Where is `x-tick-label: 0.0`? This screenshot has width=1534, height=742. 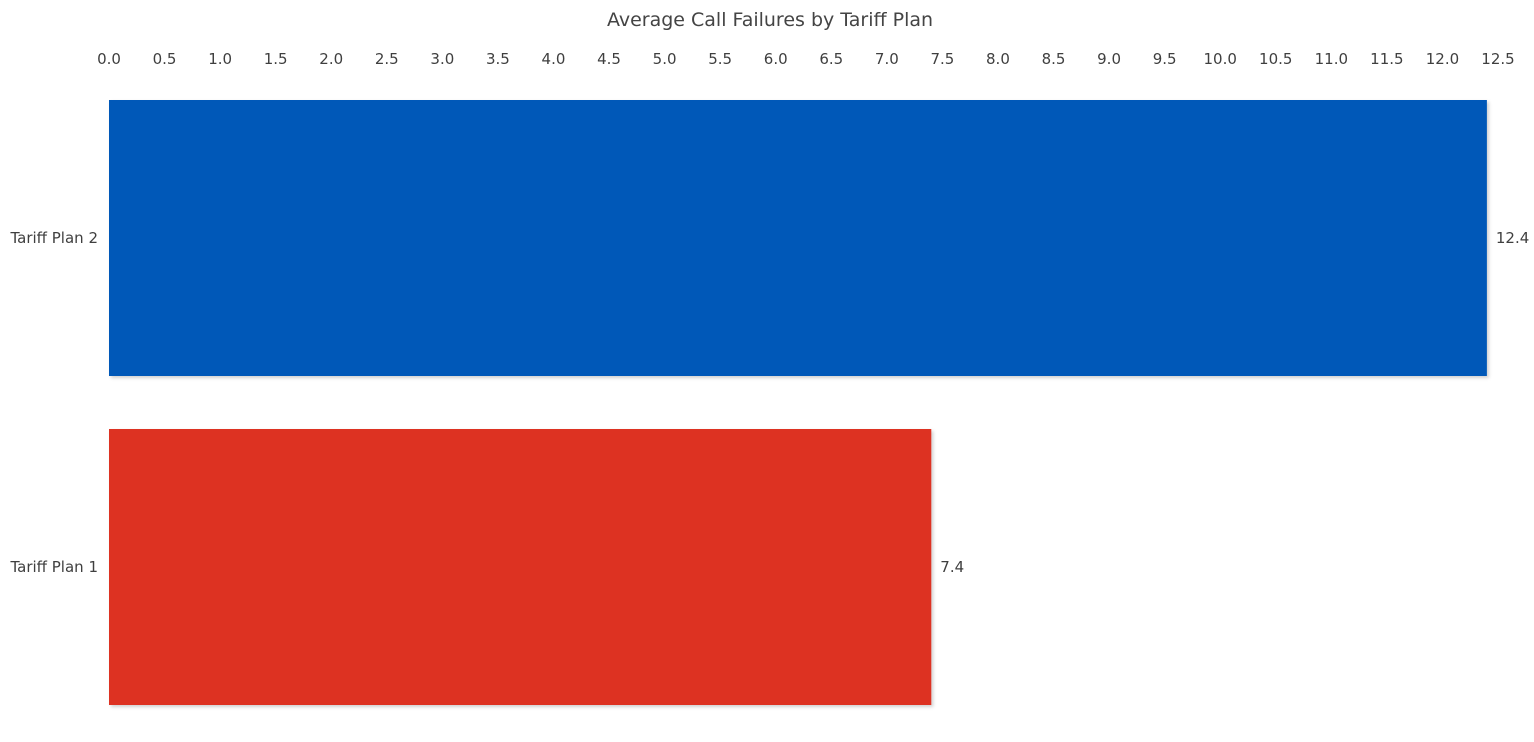 x-tick-label: 0.0 is located at coordinates (109, 59).